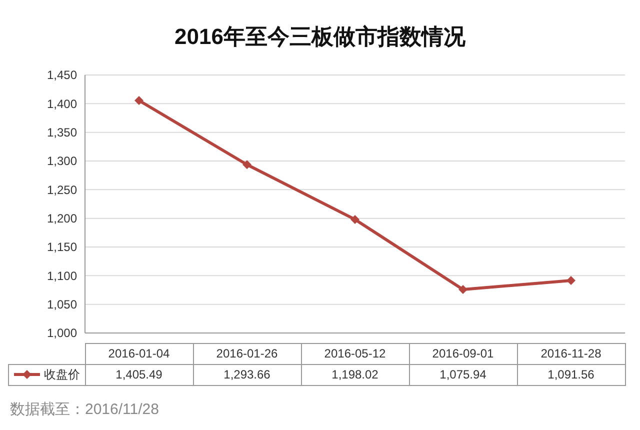 This screenshot has height=430, width=640. What do you see at coordinates (247, 353) in the screenshot?
I see `x-tick-label: 2016-01-26` at bounding box center [247, 353].